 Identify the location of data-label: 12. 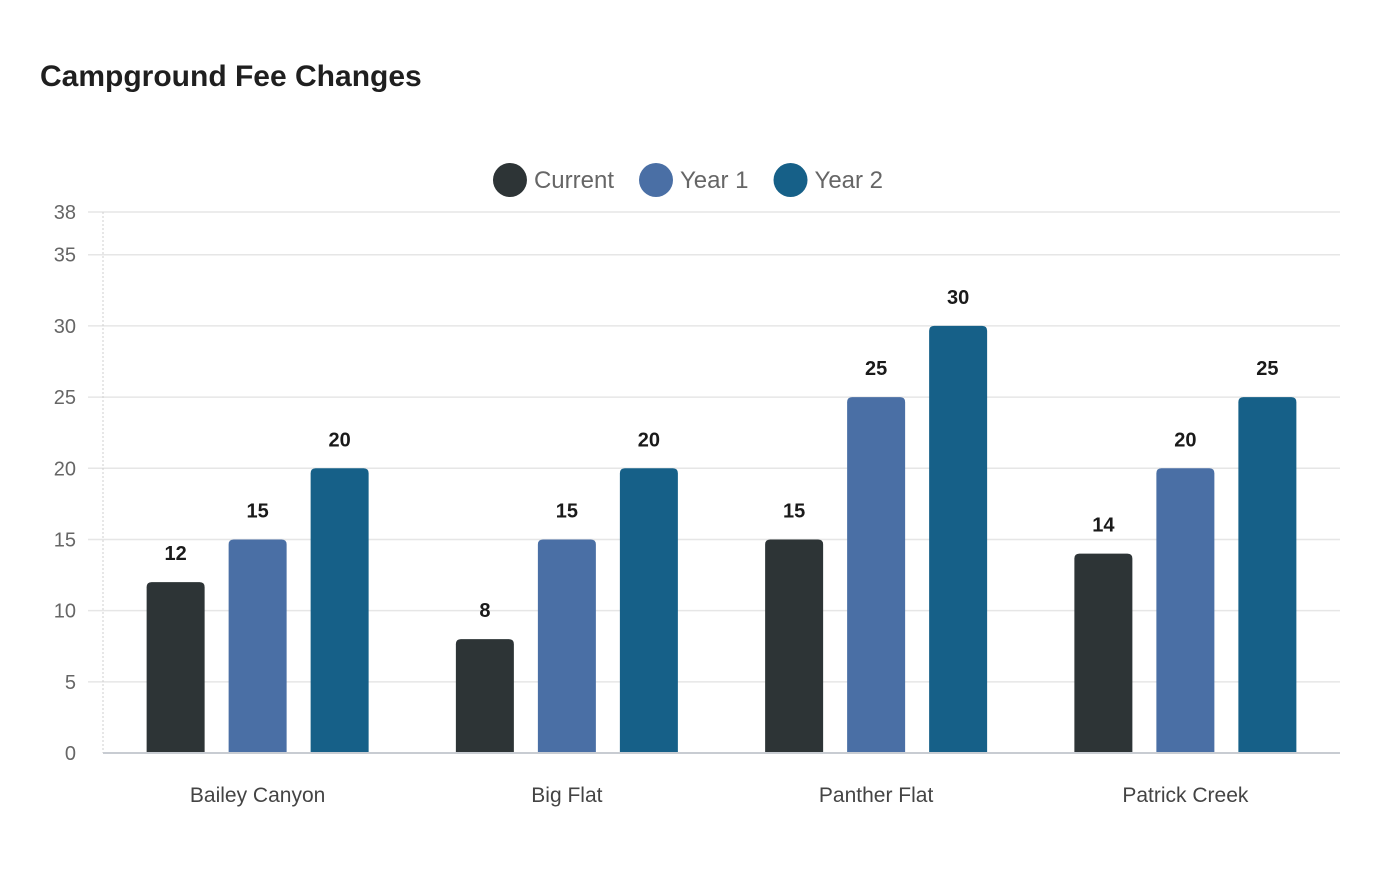
(176, 554).